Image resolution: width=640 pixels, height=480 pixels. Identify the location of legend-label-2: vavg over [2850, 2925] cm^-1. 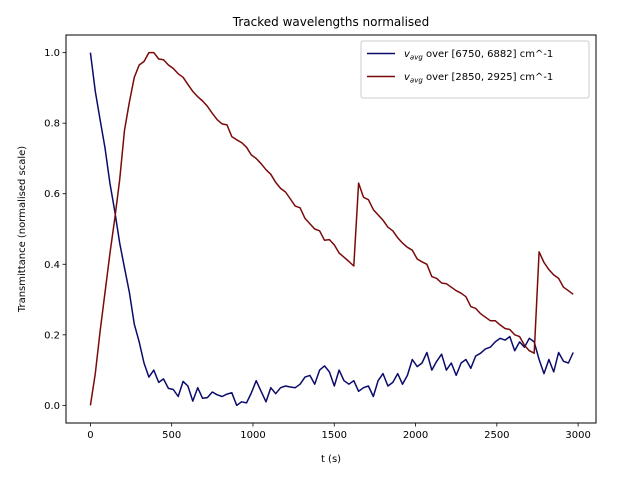
(478, 78).